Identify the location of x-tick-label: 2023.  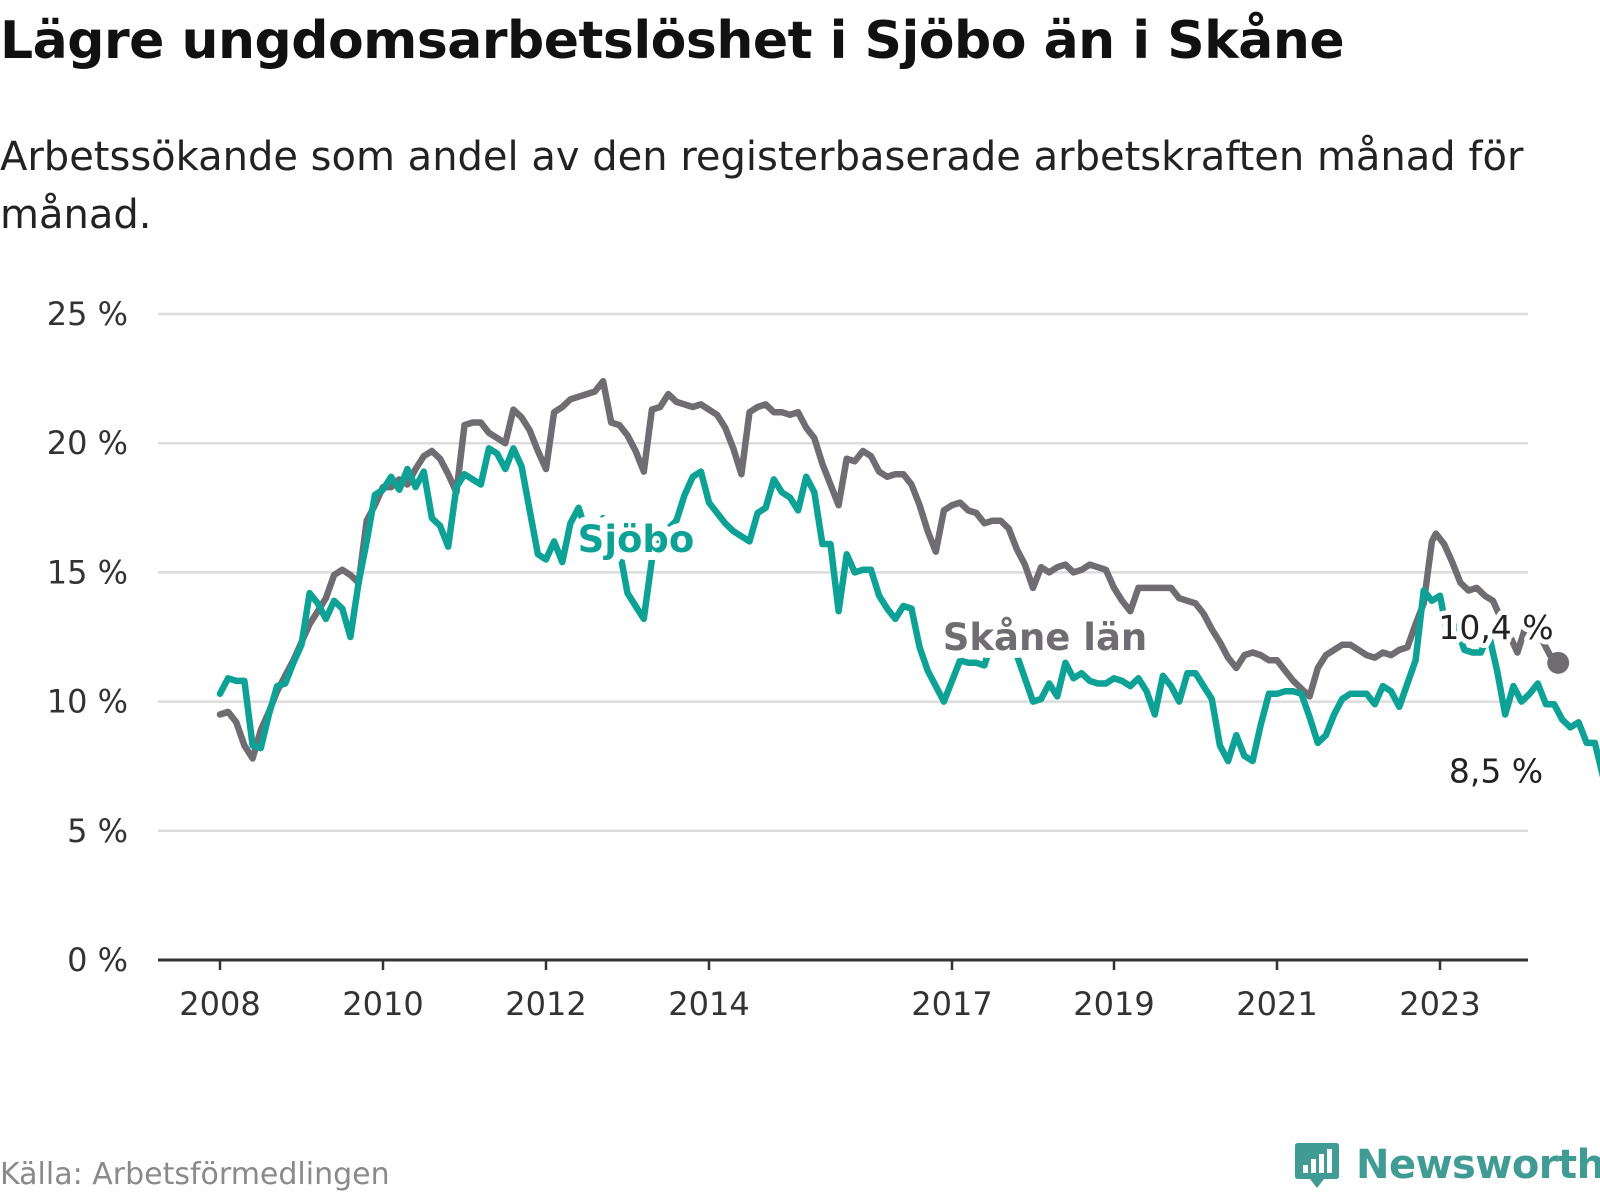
(1439, 1004).